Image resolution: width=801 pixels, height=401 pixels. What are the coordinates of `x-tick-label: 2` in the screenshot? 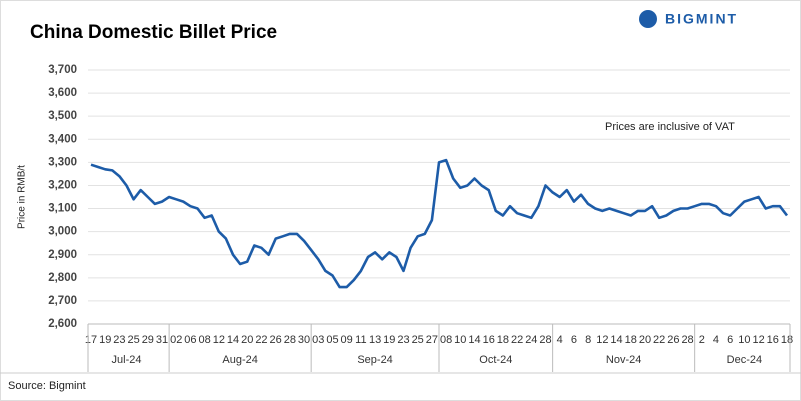 It's located at (702, 340).